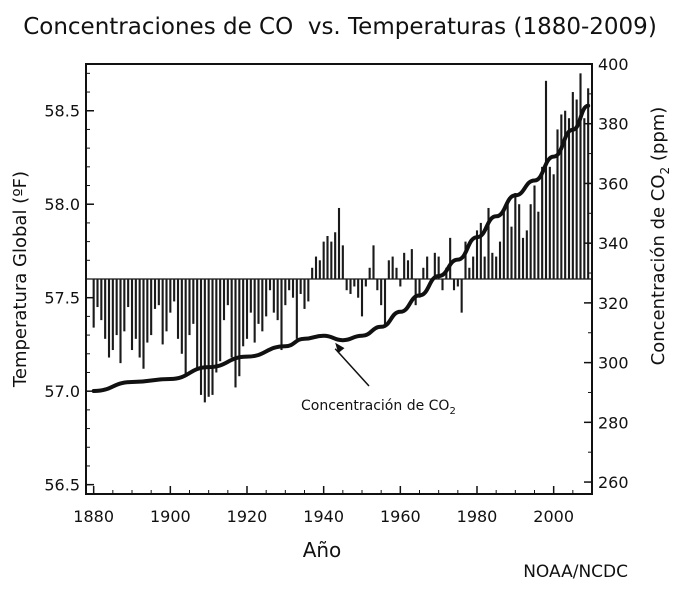  What do you see at coordinates (170, 516) in the screenshot?
I see `x-tick-label: 1900` at bounding box center [170, 516].